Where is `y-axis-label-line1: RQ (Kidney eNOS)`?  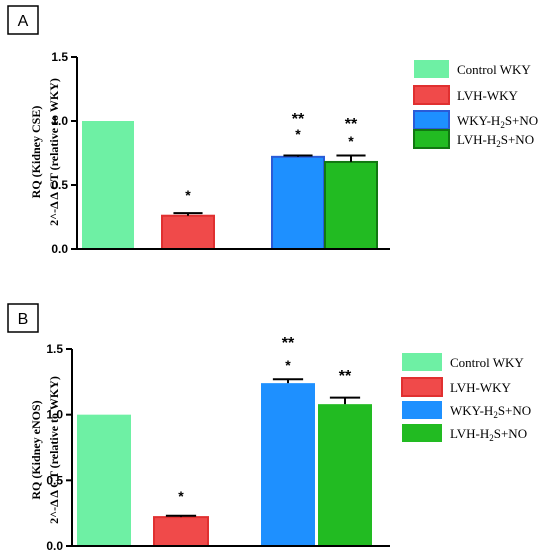 y-axis-label-line1: RQ (Kidney eNOS) is located at coordinates (36, 449).